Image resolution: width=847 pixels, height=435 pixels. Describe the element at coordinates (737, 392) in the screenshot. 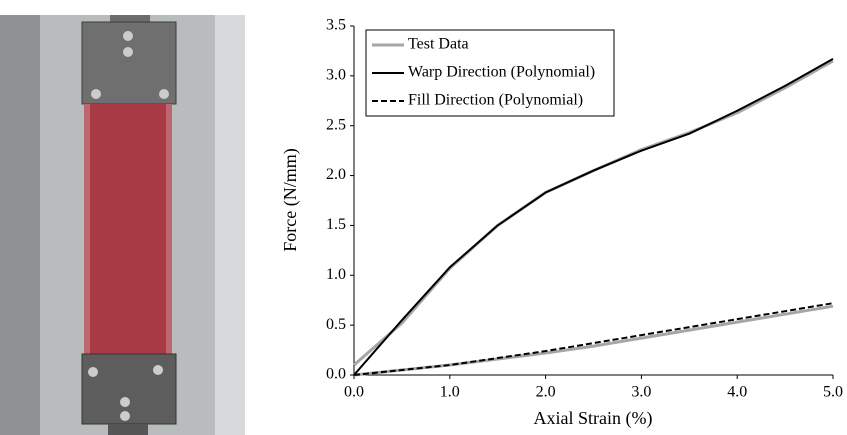

I see `x-tick-label: 4.0` at that location.